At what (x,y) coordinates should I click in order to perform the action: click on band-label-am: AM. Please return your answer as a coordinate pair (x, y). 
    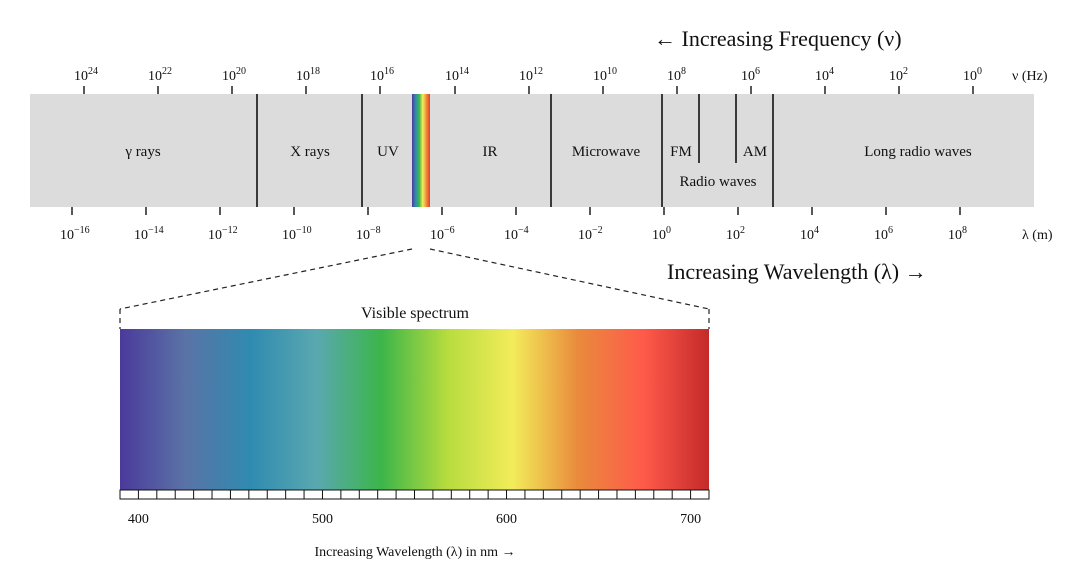
    Looking at the image, I should click on (755, 152).